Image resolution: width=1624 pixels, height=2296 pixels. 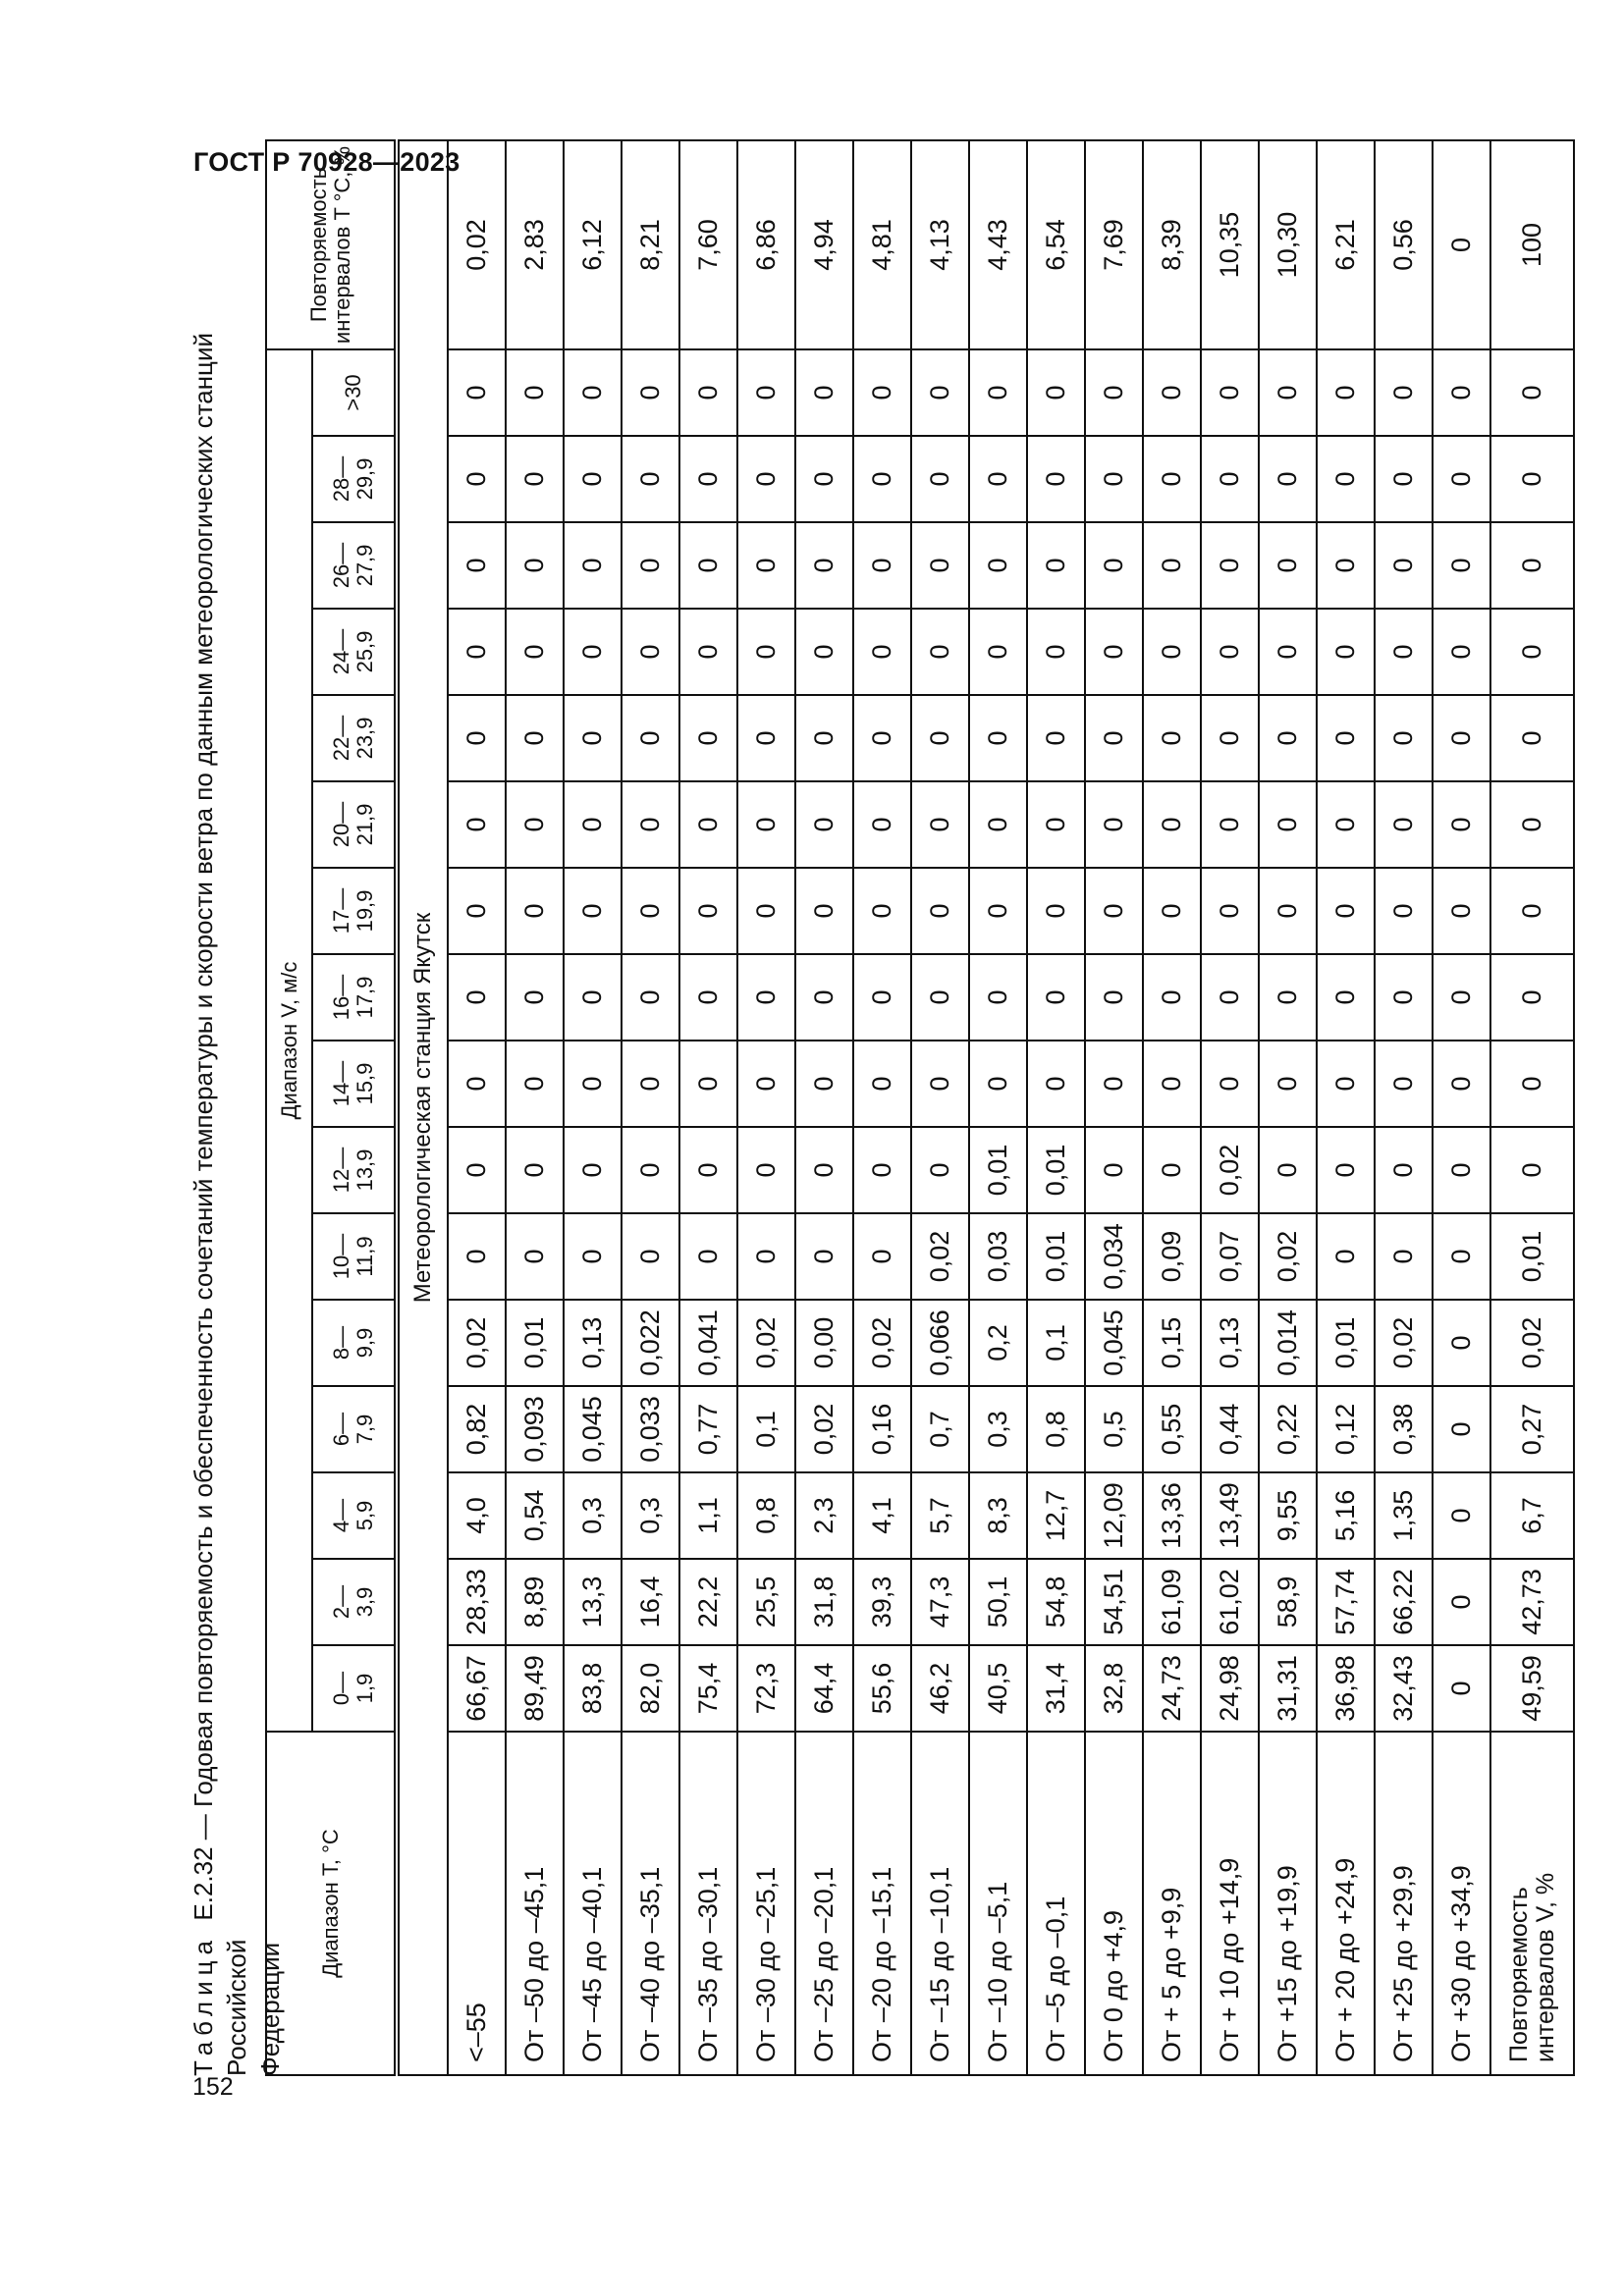 I want to click on cell-value: 31,4, so click(x=1056, y=1688).